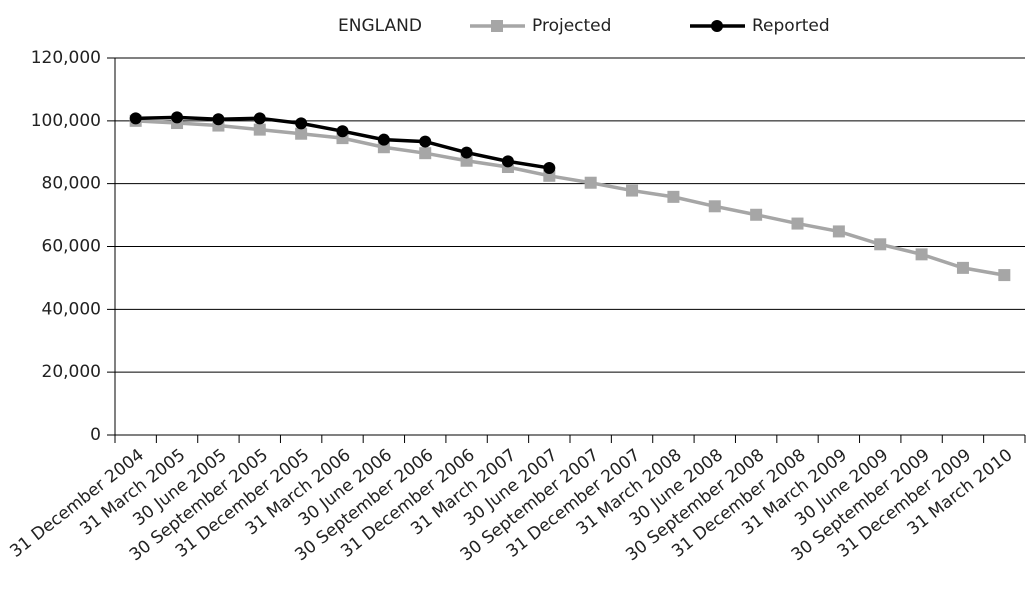  I want to click on y-tick-label: 40,000, so click(71, 309).